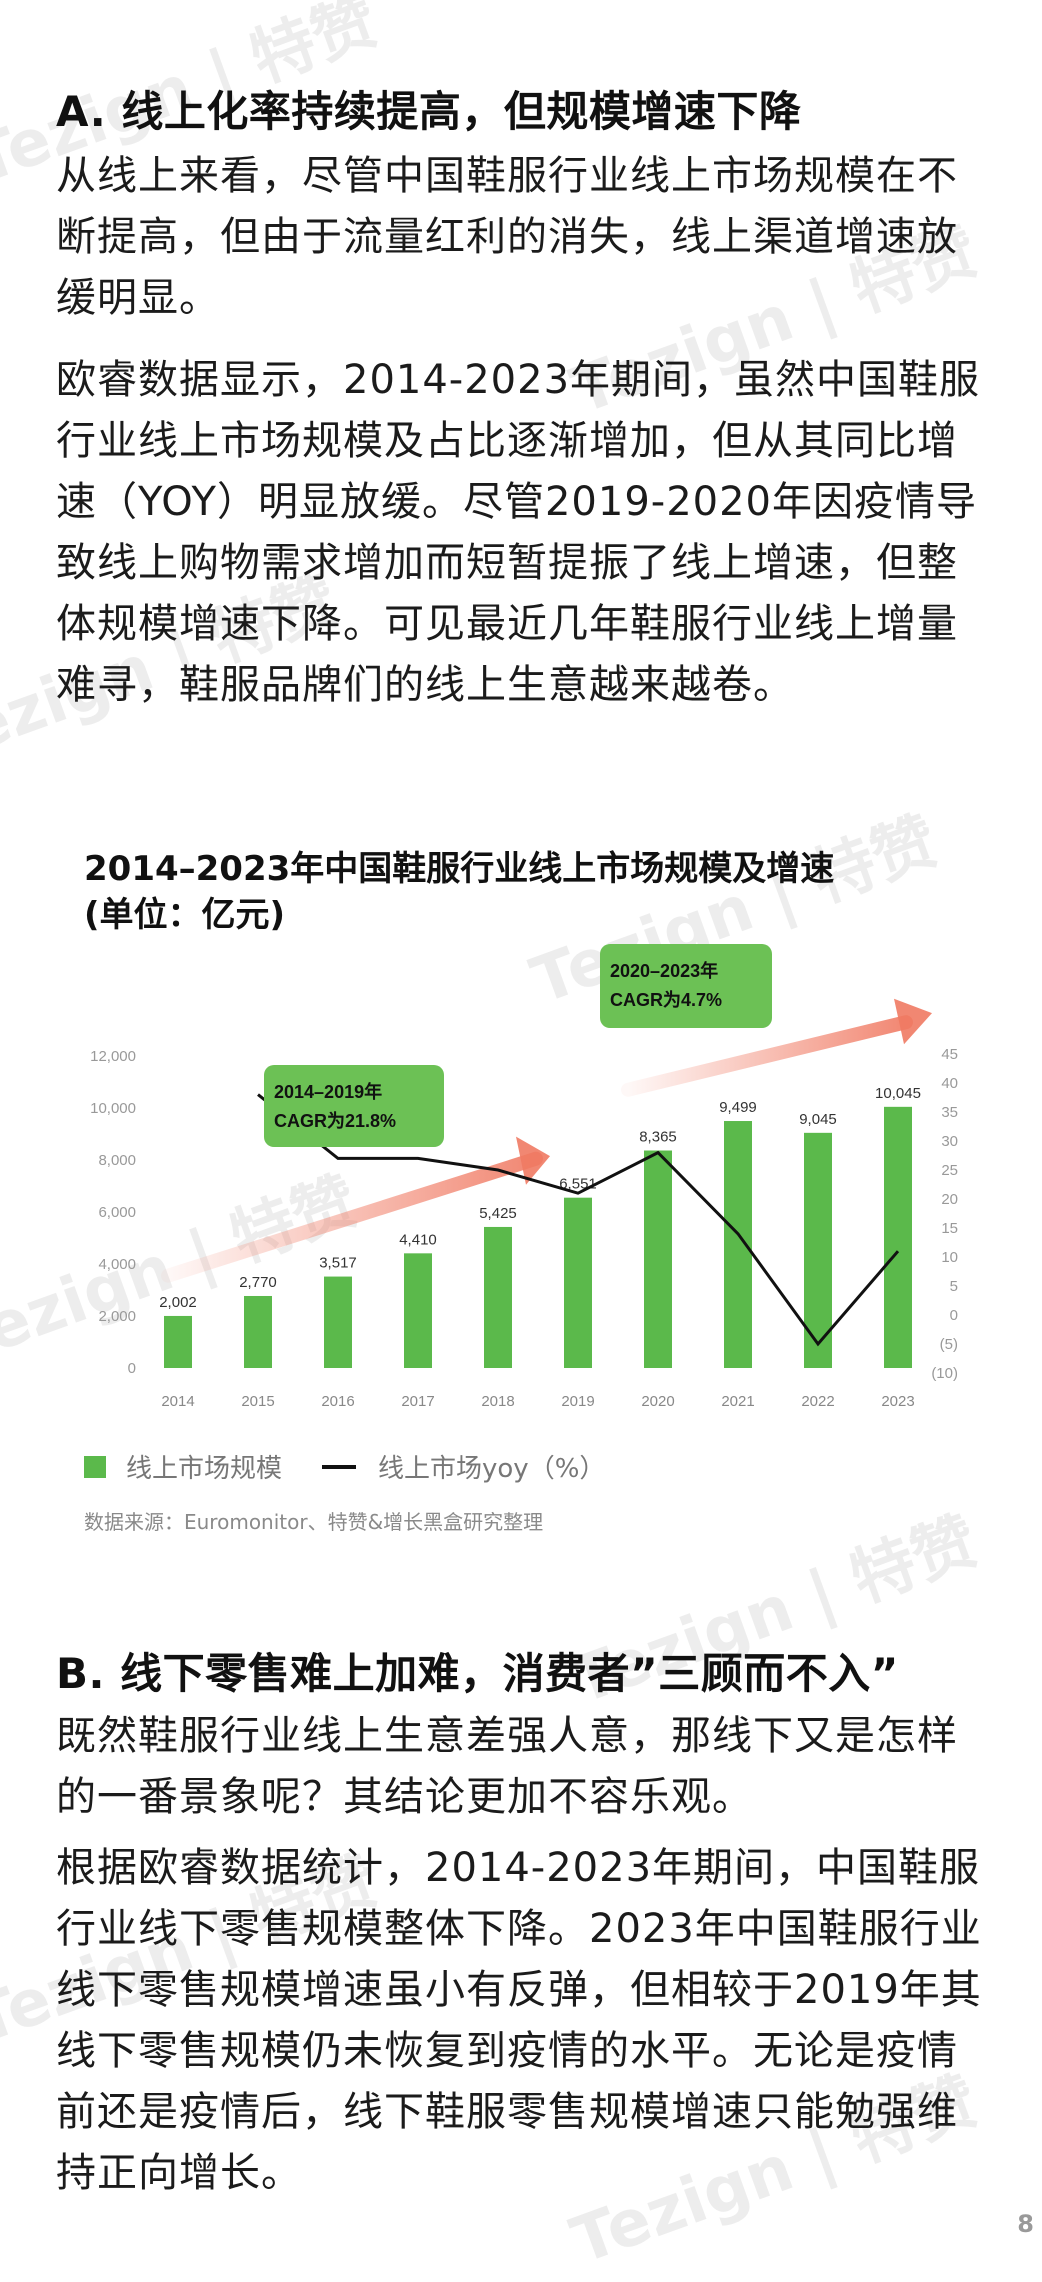 The image size is (1042, 2282). Describe the element at coordinates (949, 1228) in the screenshot. I see `right-axis-tick-label: 15` at that location.